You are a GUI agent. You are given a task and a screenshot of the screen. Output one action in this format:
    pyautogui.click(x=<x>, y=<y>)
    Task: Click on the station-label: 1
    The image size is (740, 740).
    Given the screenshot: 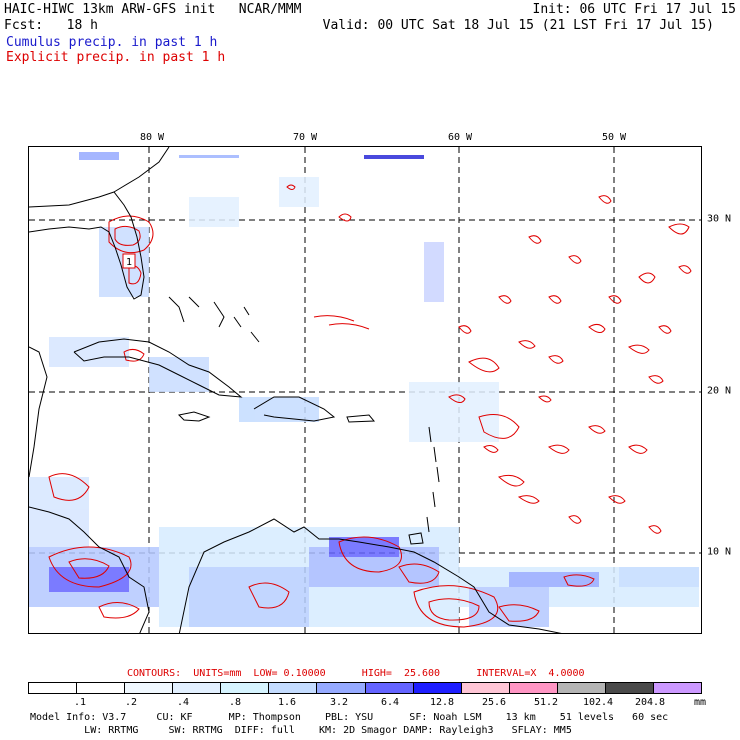 What is the action you would take?
    pyautogui.click(x=129, y=262)
    